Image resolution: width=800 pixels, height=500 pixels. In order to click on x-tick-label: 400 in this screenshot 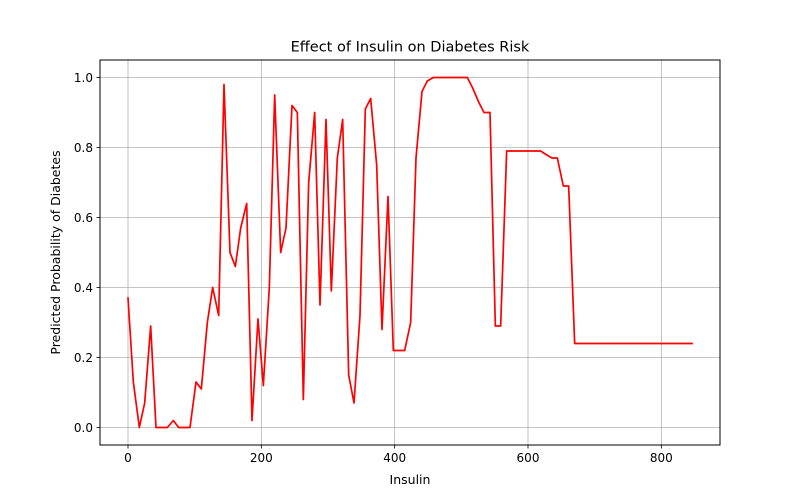, I will do `click(394, 458)`.